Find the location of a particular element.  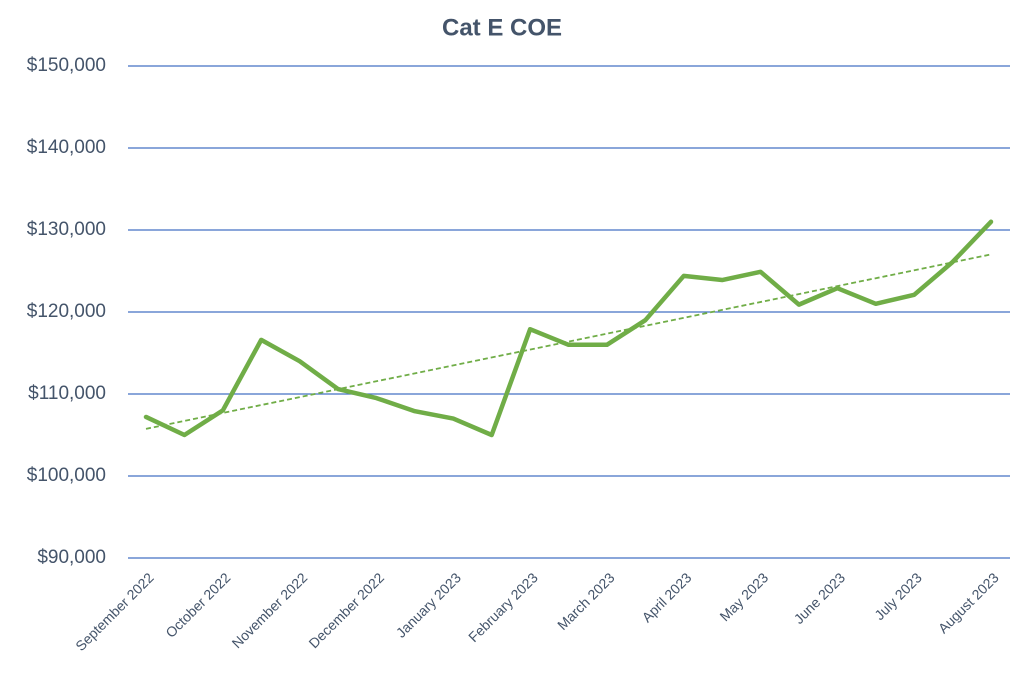

x-tick-label: January 2023 is located at coordinates (428, 604).